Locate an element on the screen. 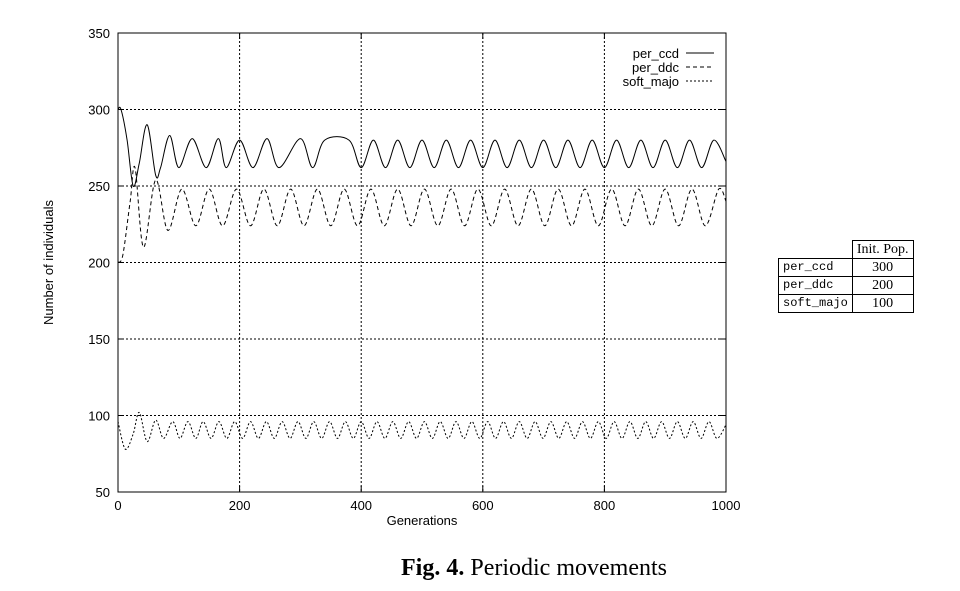 This screenshot has width=960, height=591. table-cell-strategy: per_ccd is located at coordinates (815, 267).